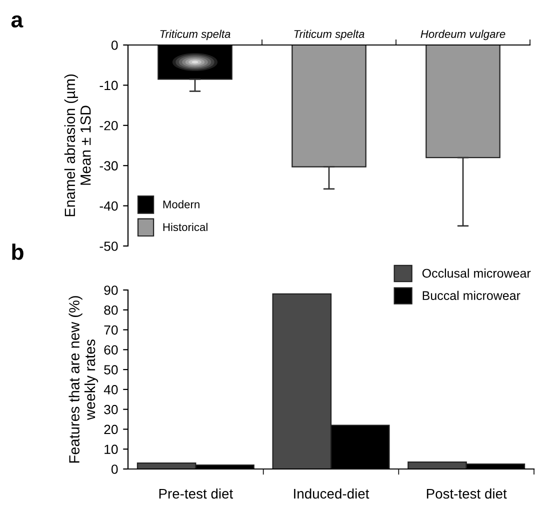 The image size is (537, 505). I want to click on x-tick-label: Hordeum vulgare, so click(463, 35).